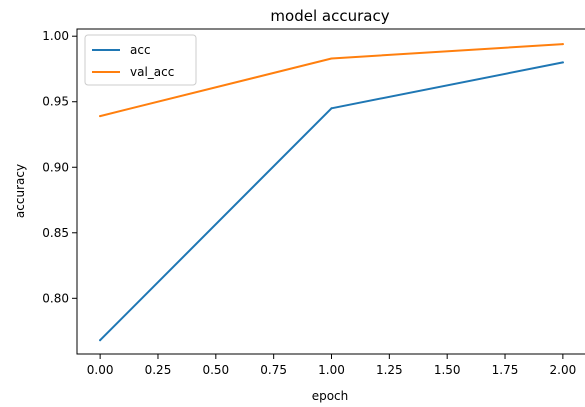 The height and width of the screenshot is (407, 585). I want to click on x-tick-label: 2.00, so click(563, 370).